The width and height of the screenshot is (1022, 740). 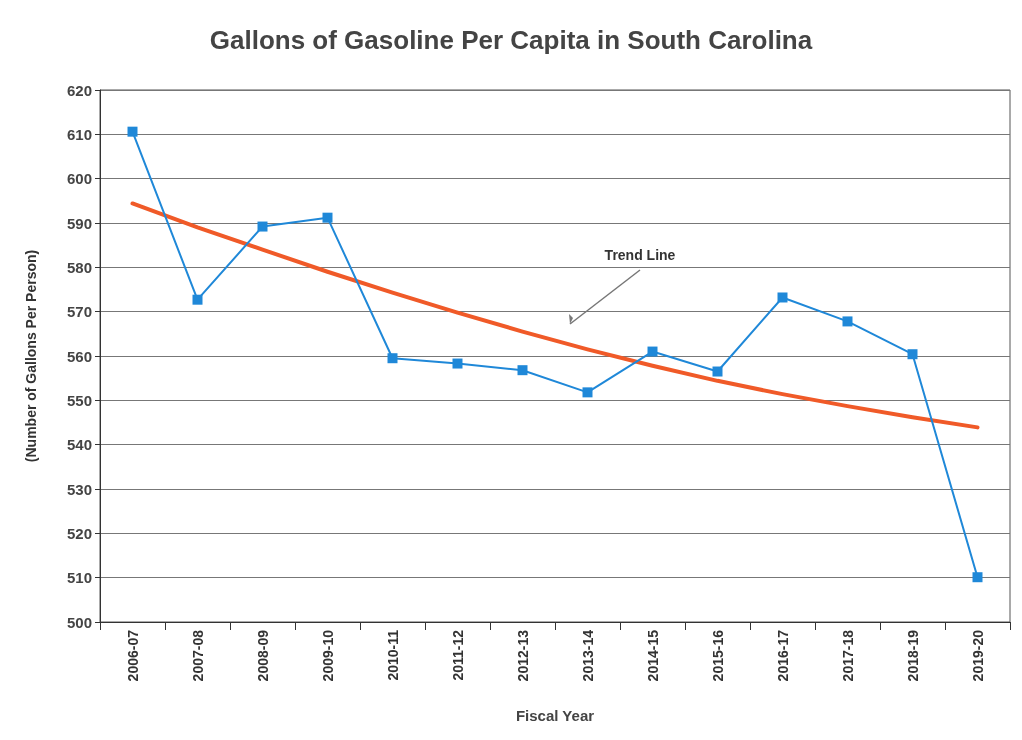 I want to click on x-tick-label: 2013-14, so click(x=587, y=655).